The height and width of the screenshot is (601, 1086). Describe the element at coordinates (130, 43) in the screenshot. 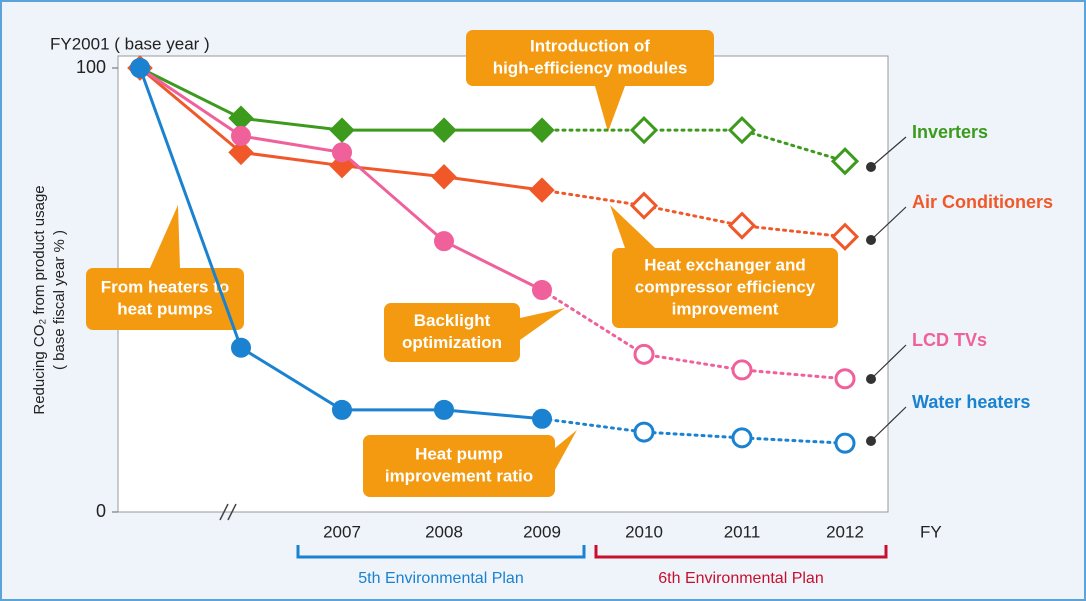

I see `base-label: FY2001 ( base year )` at that location.